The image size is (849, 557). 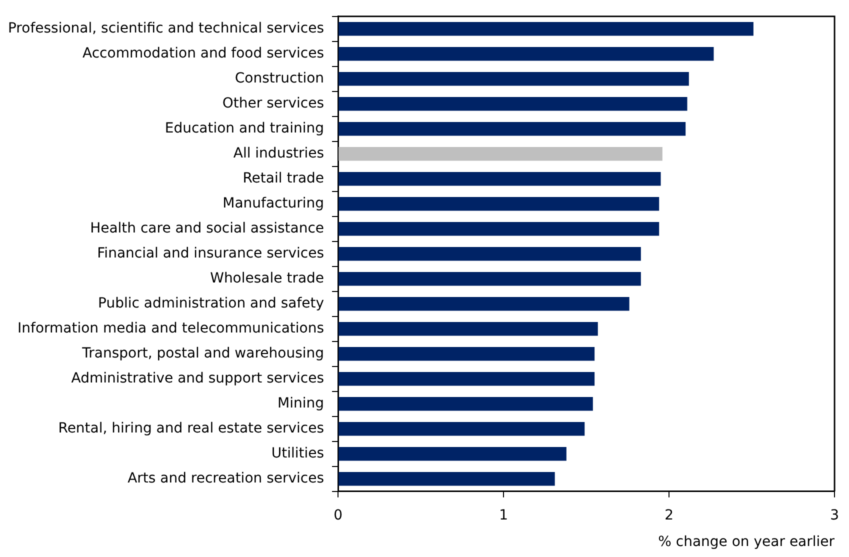 I want to click on y-tick-label: Retail trade, so click(x=283, y=178).